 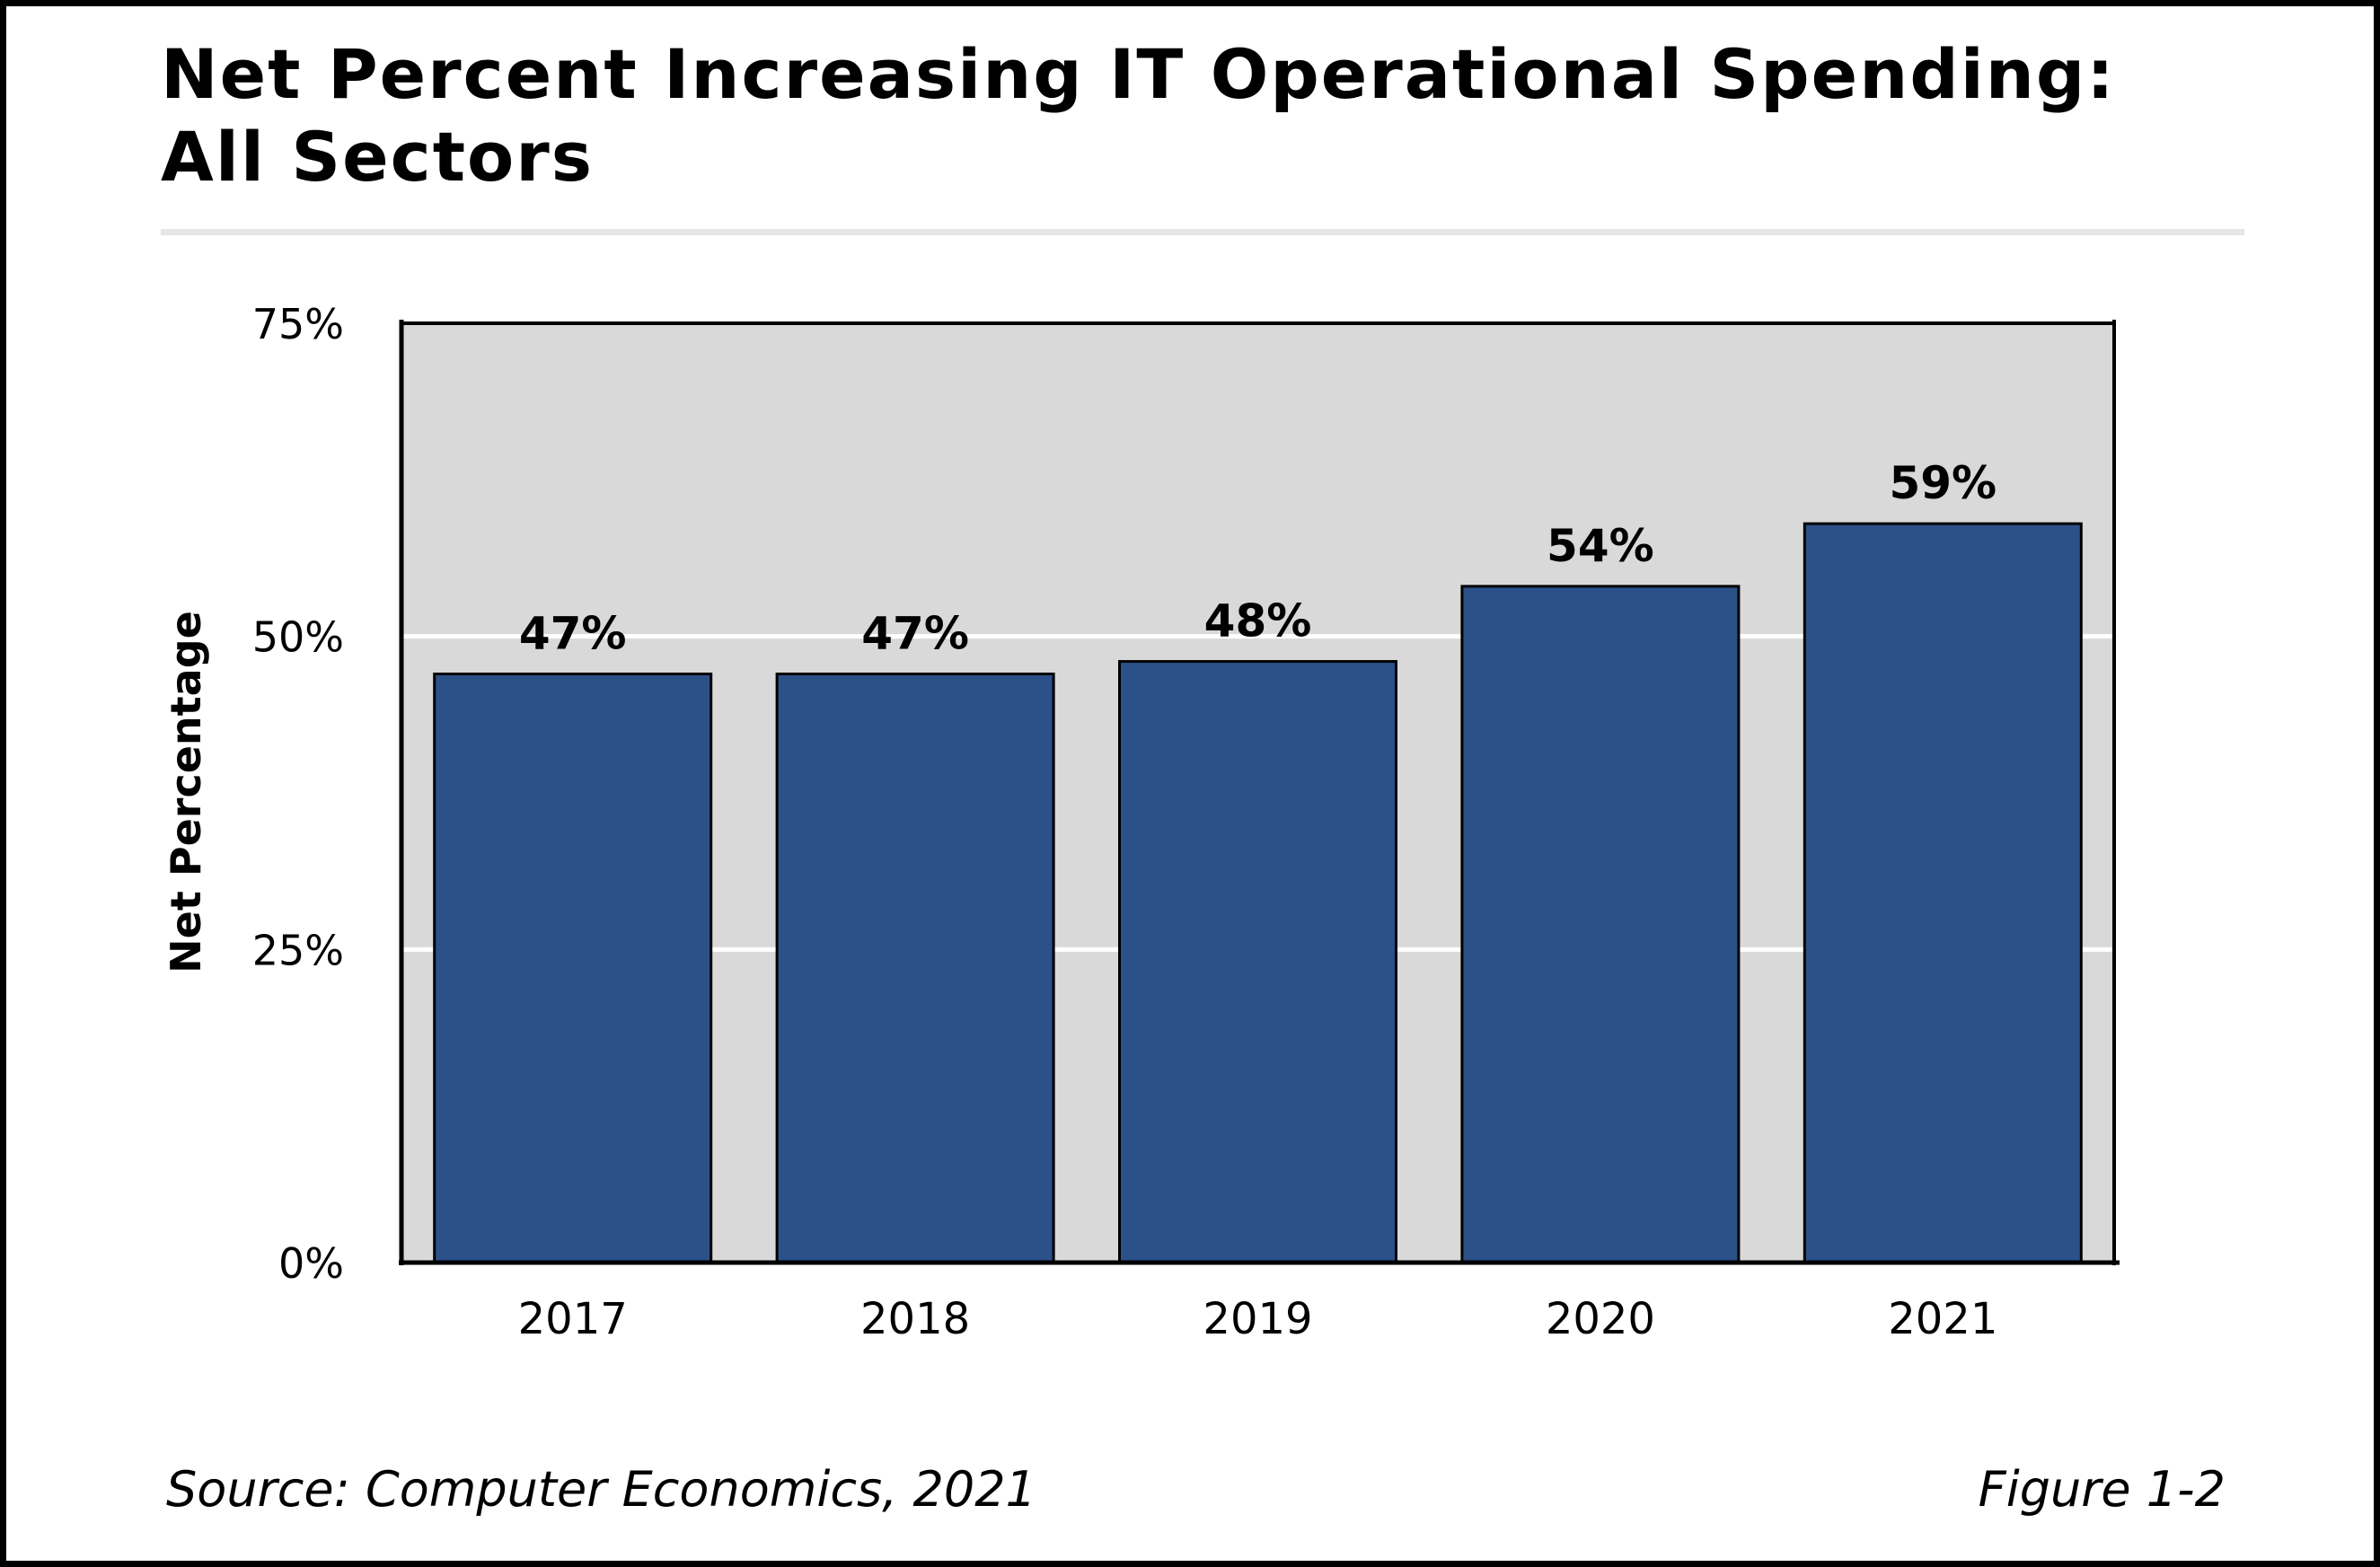 I want to click on y-tick-label: 50%, so click(x=298, y=637).